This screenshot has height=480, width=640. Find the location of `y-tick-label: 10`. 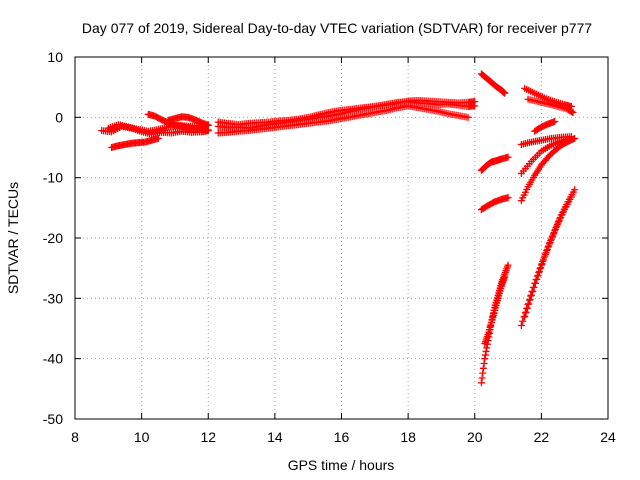

y-tick-label: 10 is located at coordinates (55, 57).